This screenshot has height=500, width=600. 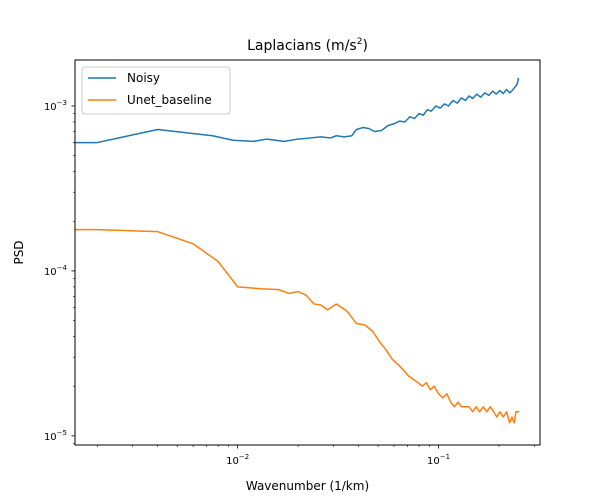 I want to click on y-tick-label: 10⁻³, so click(x=55, y=106).